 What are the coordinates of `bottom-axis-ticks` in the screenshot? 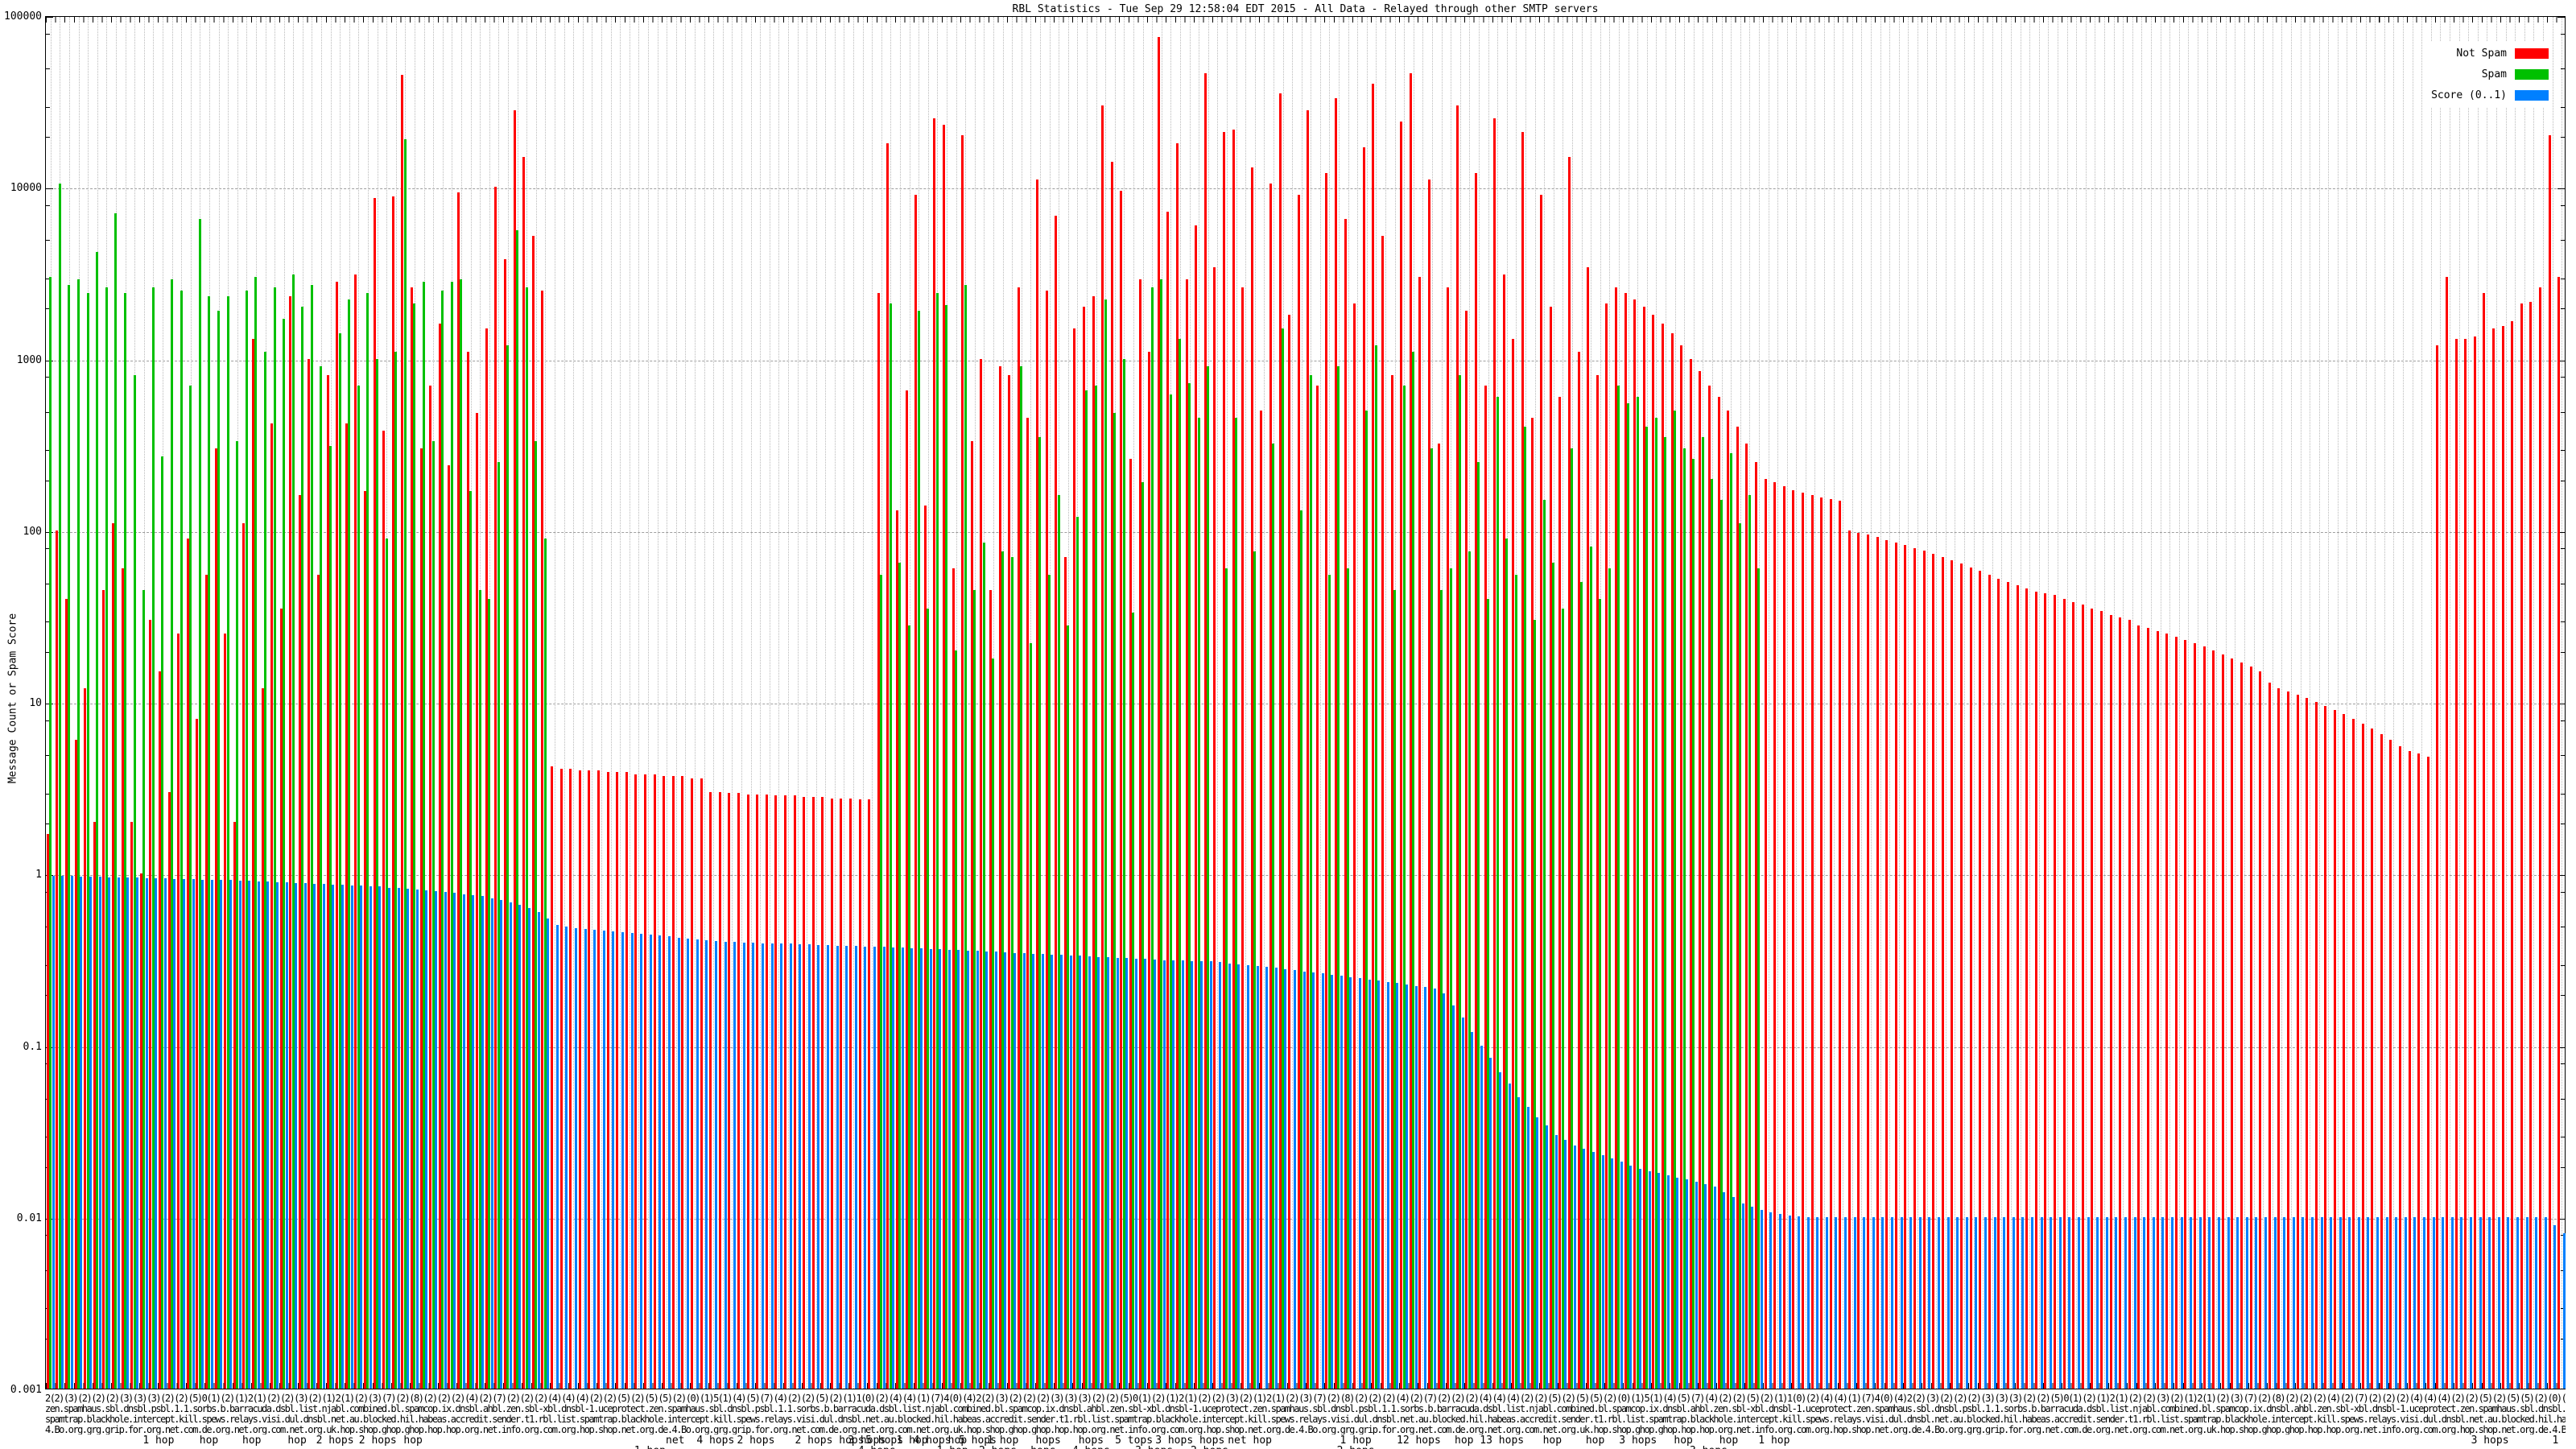 It's located at (1305, 1386).